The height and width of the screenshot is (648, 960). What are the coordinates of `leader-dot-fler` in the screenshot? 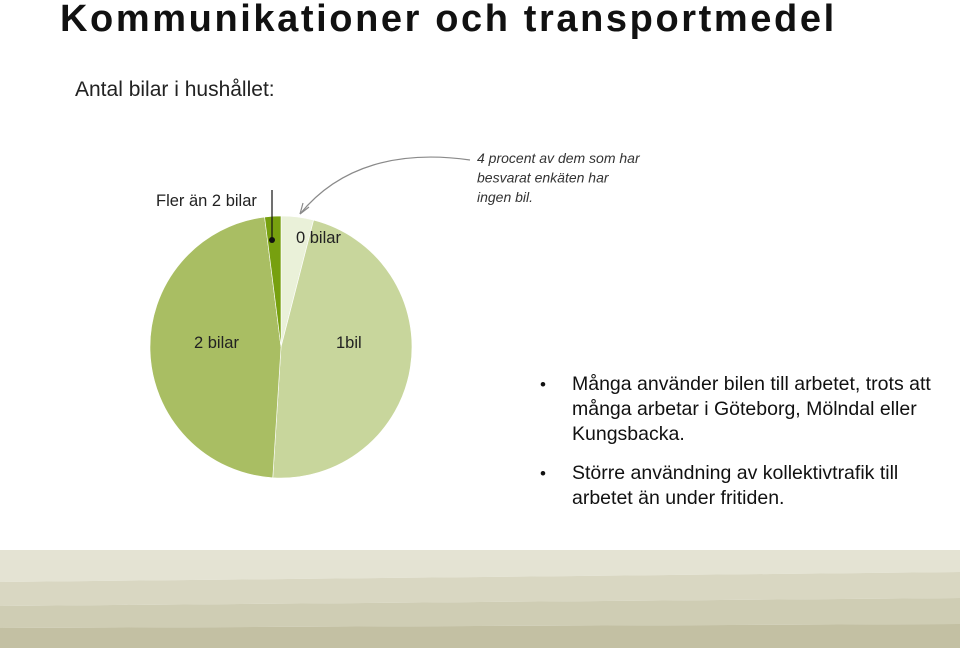 It's located at (272, 240).